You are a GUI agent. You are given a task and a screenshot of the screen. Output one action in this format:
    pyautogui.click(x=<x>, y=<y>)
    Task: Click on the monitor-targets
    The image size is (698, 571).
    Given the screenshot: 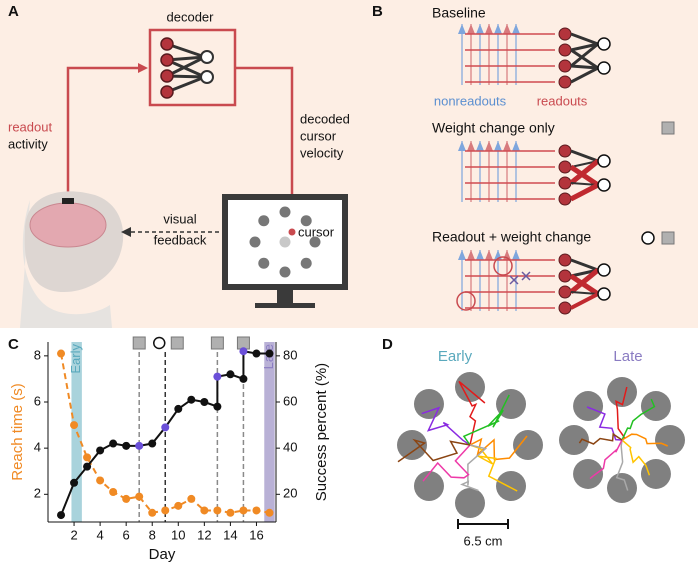 What is the action you would take?
    pyautogui.click(x=285, y=242)
    